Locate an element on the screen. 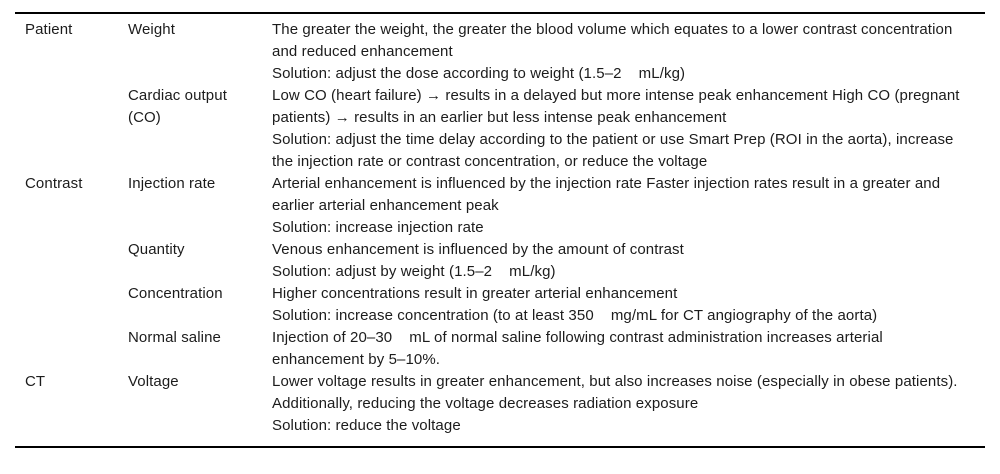  solution-paragraph: Solution: adjust by weight (1.5–2 mL/kg) is located at coordinates (414, 271).